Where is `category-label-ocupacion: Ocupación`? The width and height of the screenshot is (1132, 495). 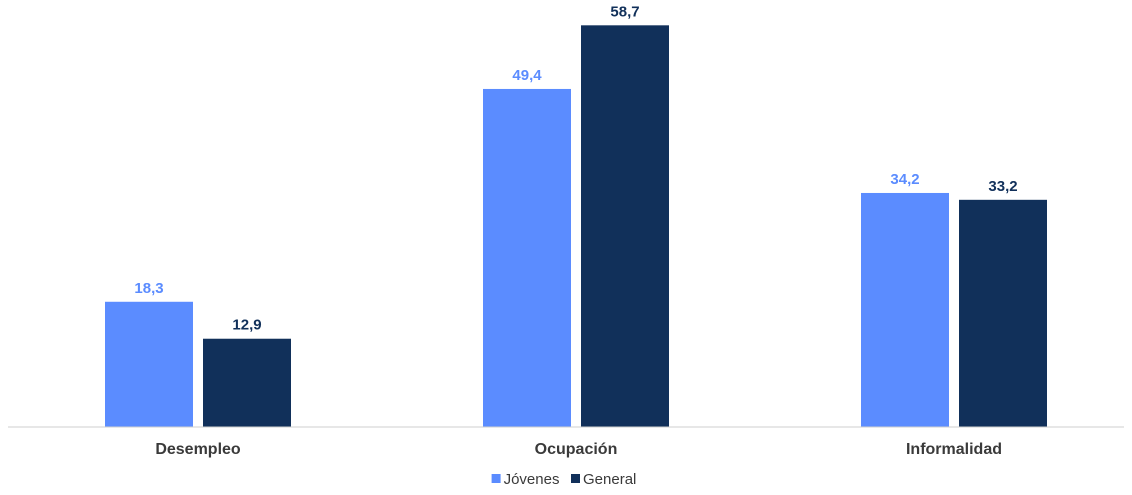 category-label-ocupacion: Ocupación is located at coordinates (576, 449).